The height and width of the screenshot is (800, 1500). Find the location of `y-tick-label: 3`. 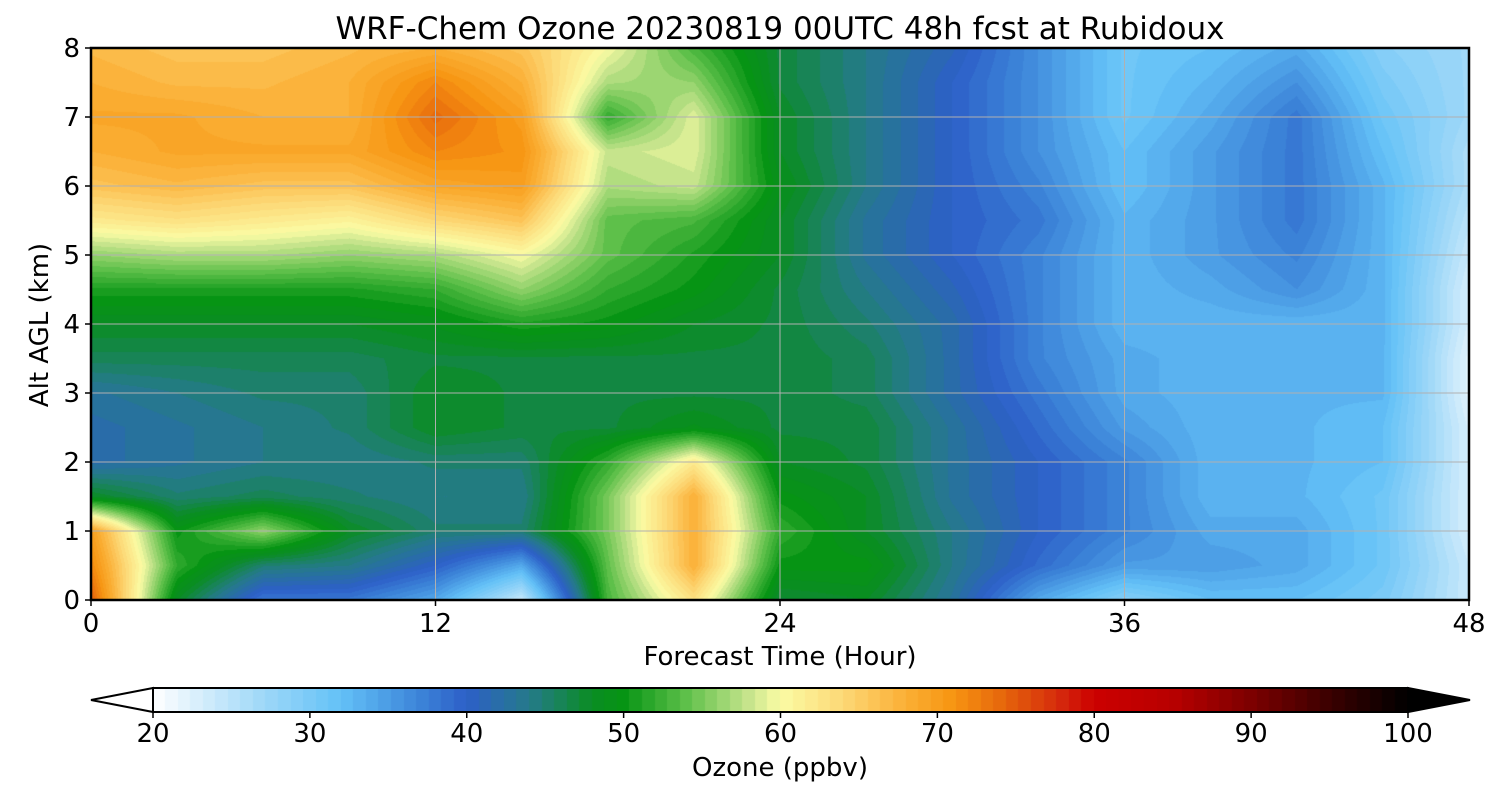

y-tick-label: 3 is located at coordinates (71, 394).